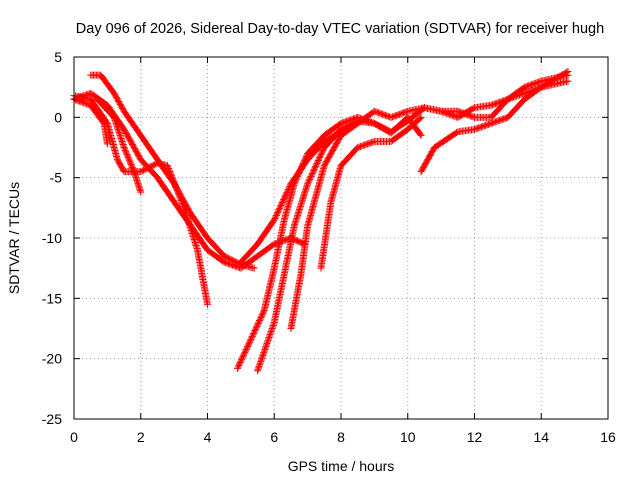 This screenshot has width=640, height=485. I want to click on y-tick-label: -25, so click(52, 419).